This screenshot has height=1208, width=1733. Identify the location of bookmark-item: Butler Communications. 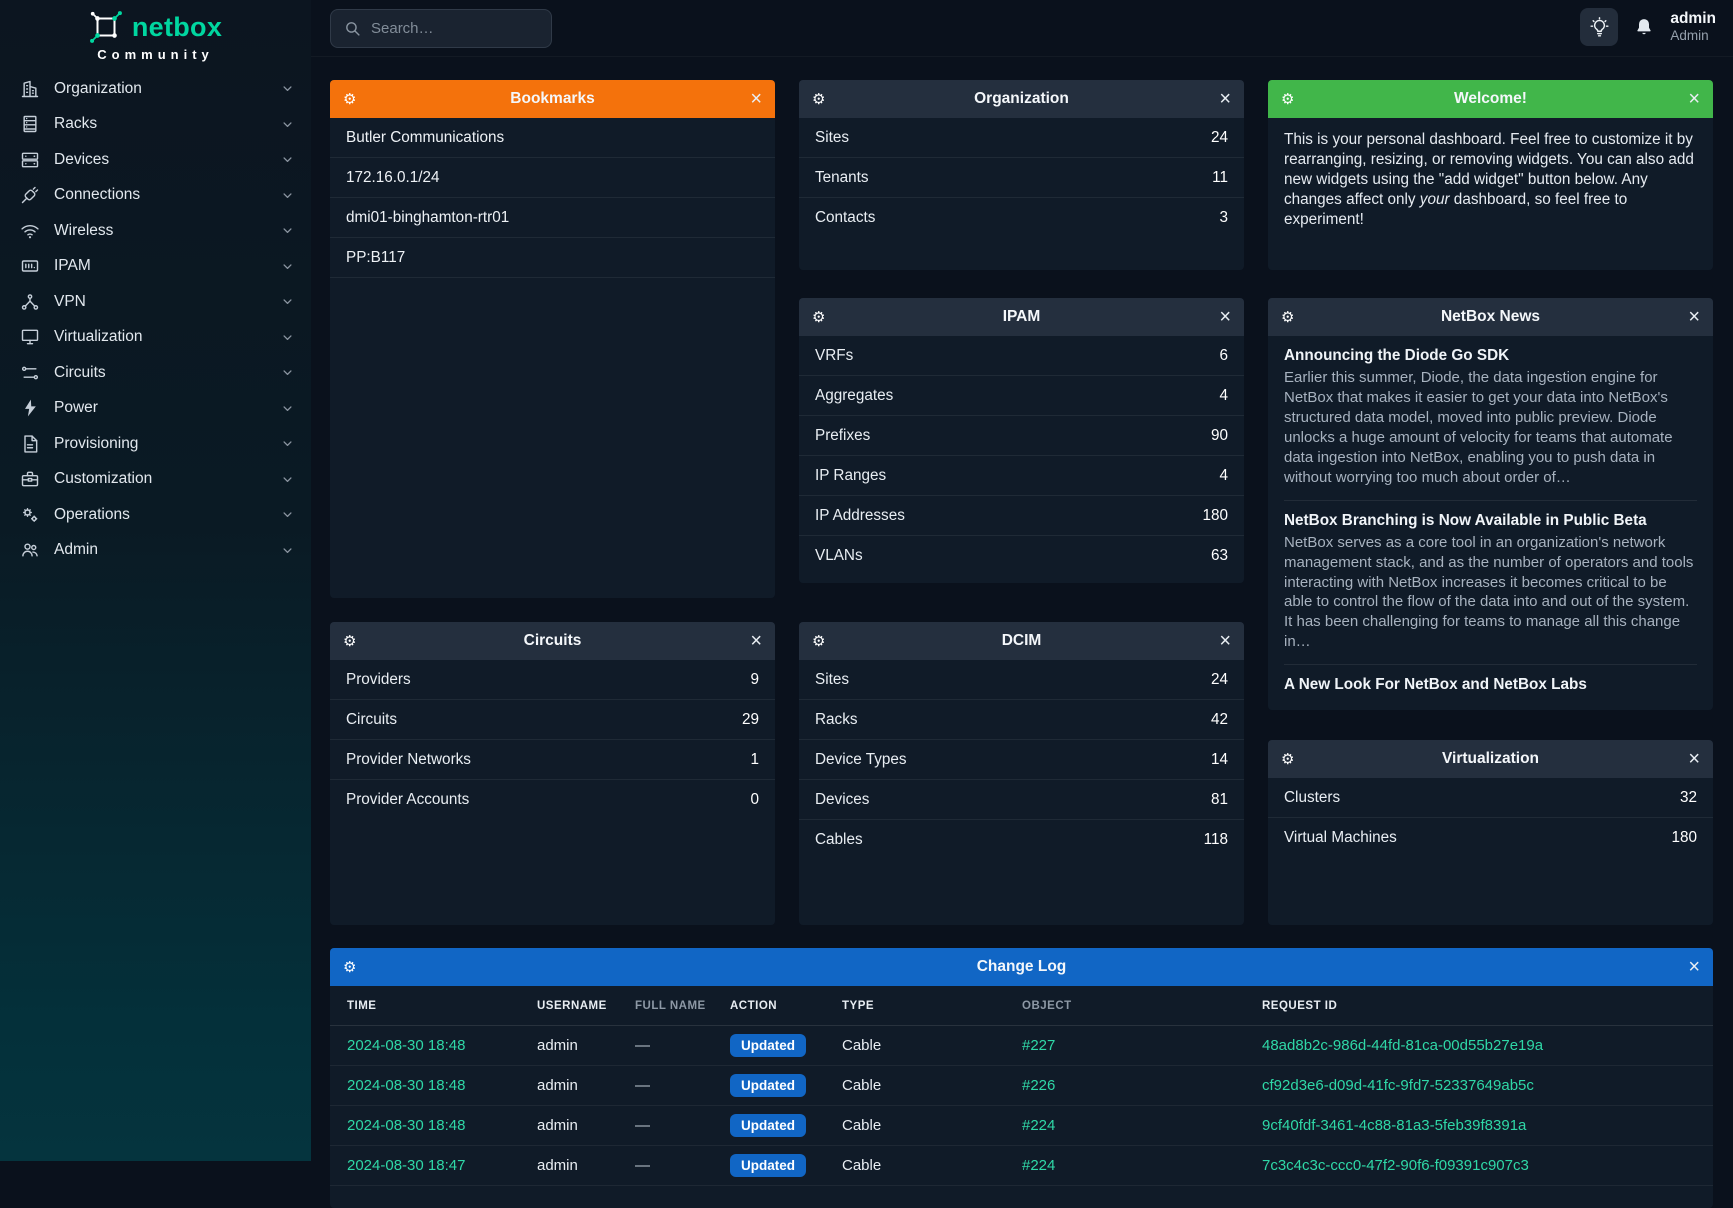
(552, 138).